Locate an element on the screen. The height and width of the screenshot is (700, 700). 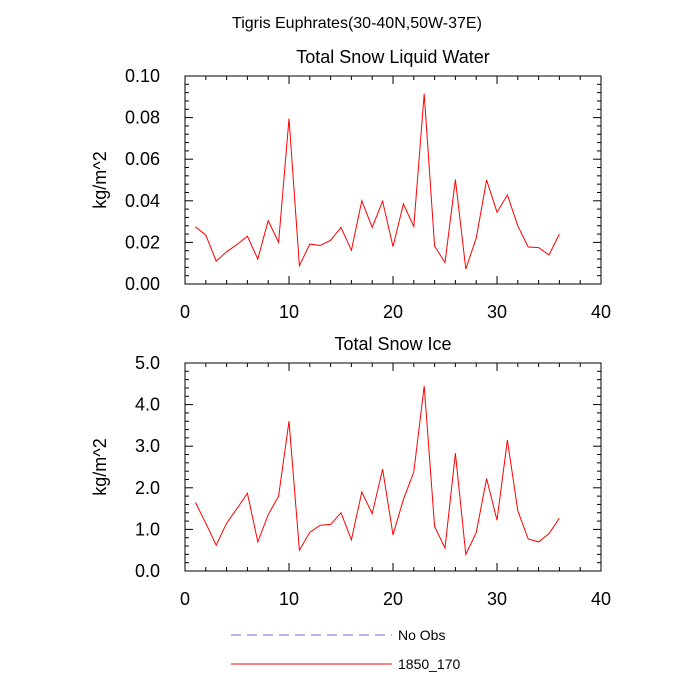
chart-snow-liquid-water-xtick-label: 0 is located at coordinates (185, 312).